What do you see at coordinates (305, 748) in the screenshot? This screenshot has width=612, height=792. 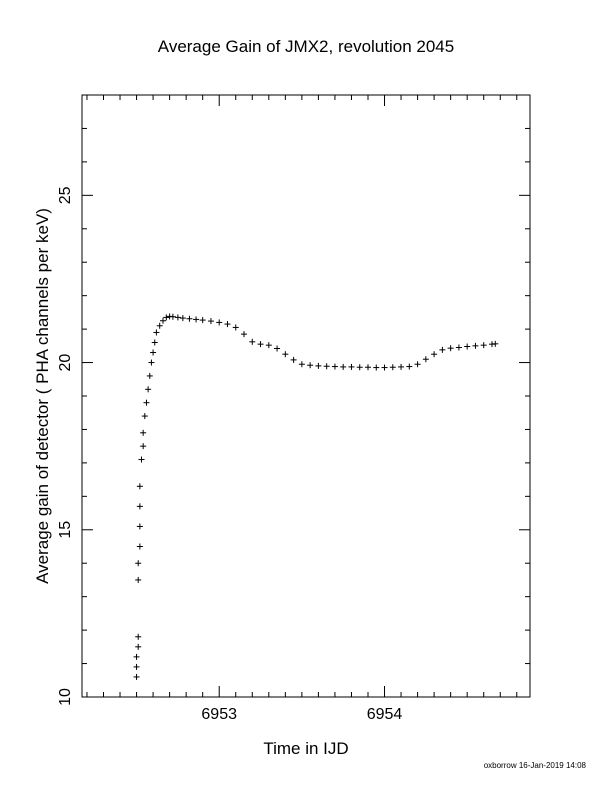 I see `x-axis-label: Time in IJD` at bounding box center [305, 748].